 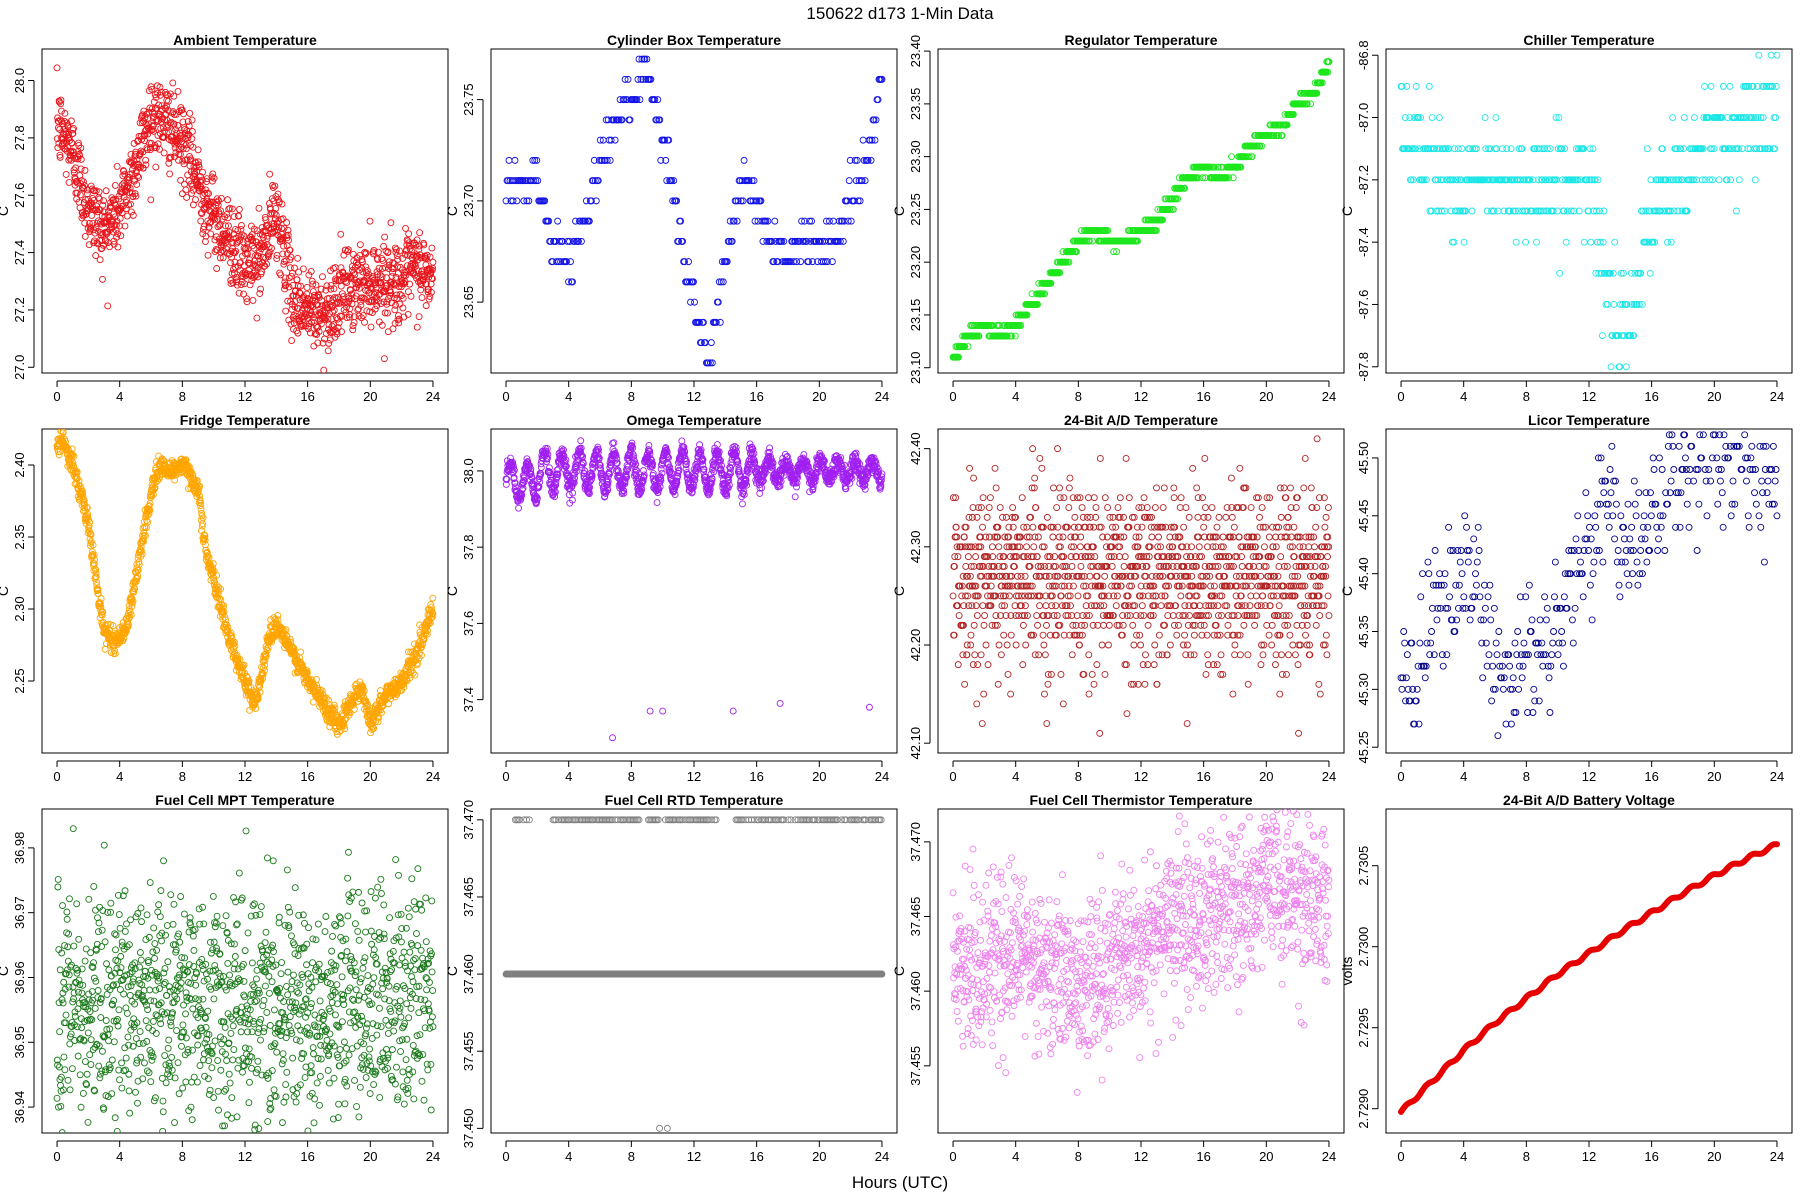 What do you see at coordinates (915, 315) in the screenshot?
I see `y-tick-label: 23.15` at bounding box center [915, 315].